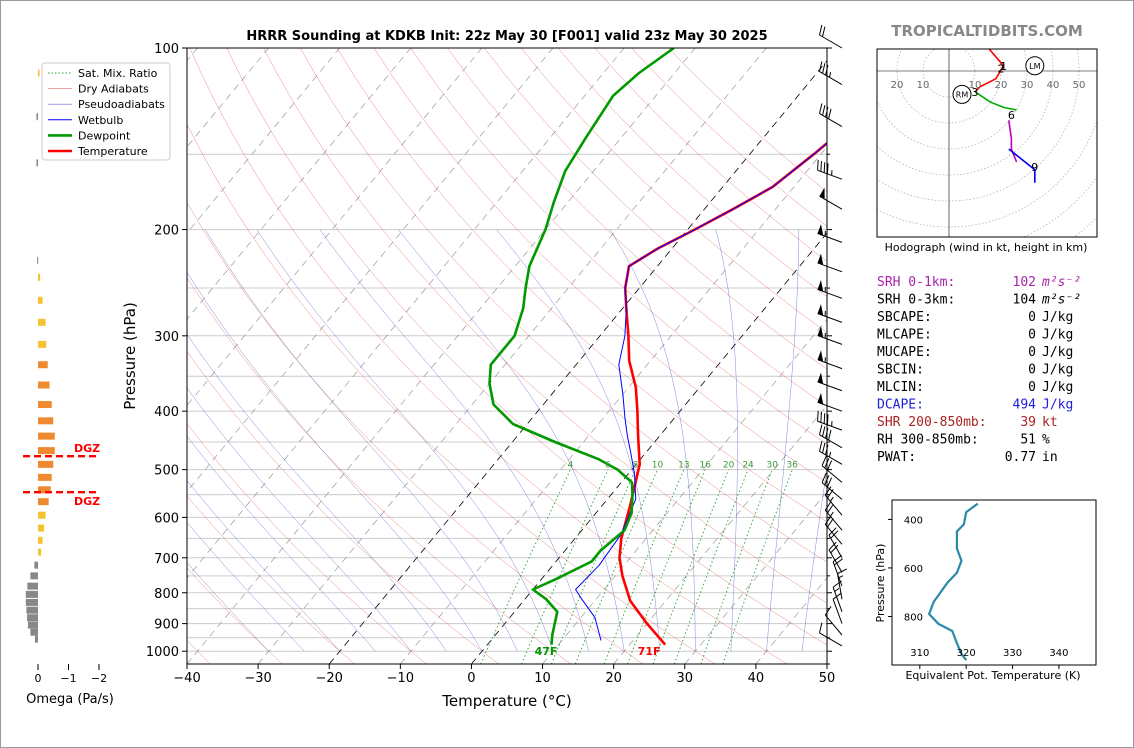 The image size is (1134, 748). I want to click on surface-annotations: 47F 71F, so click(598, 651).